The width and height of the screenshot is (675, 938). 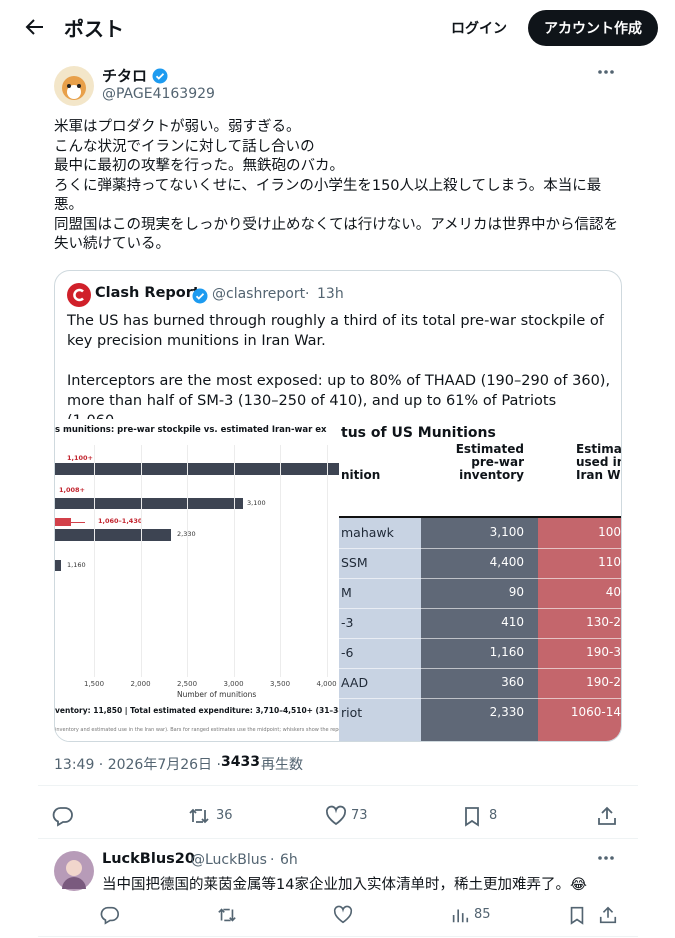 What do you see at coordinates (354, 562) in the screenshot?
I see `table-cell: SSM` at bounding box center [354, 562].